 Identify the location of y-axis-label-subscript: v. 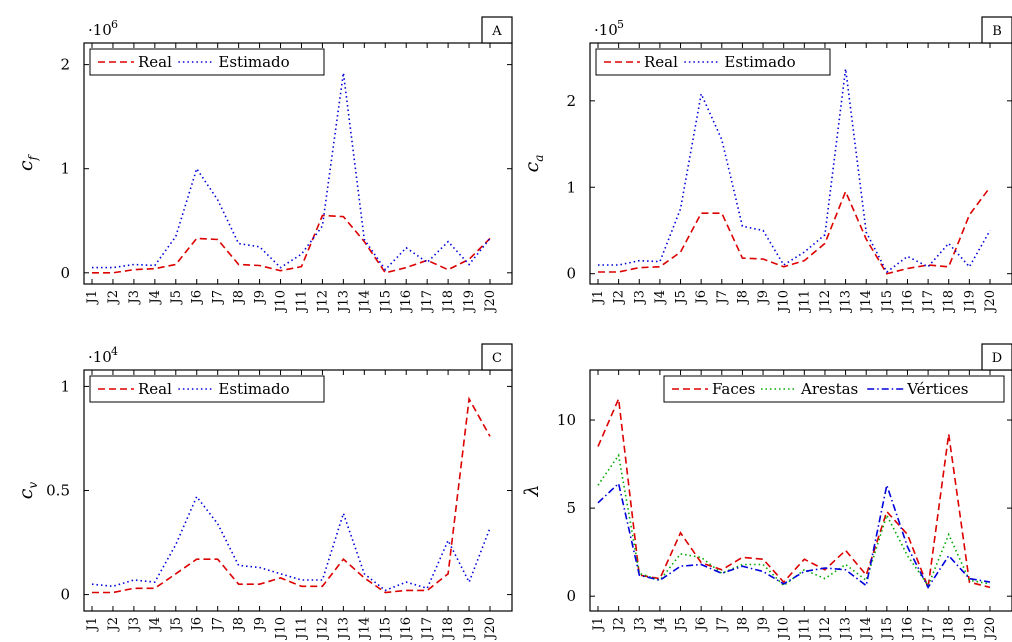
(33, 485).